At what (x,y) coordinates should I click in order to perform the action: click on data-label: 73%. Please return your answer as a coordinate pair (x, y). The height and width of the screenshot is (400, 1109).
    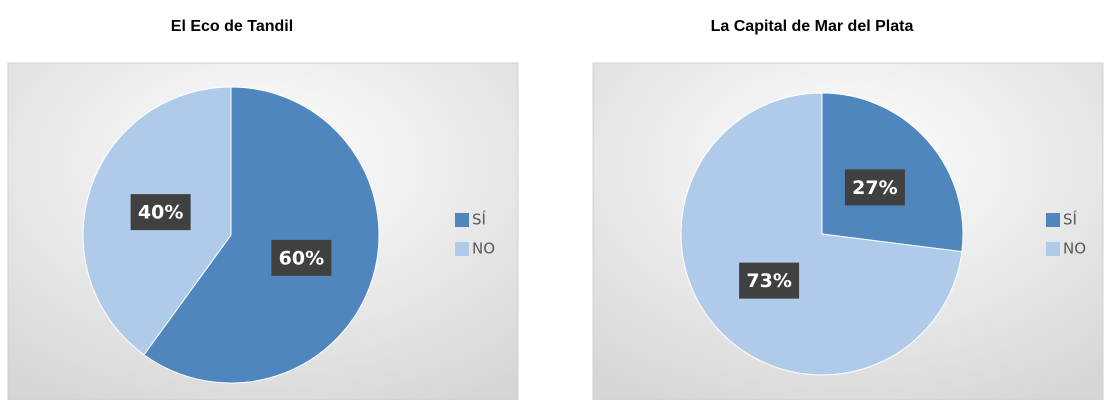
    Looking at the image, I should click on (768, 281).